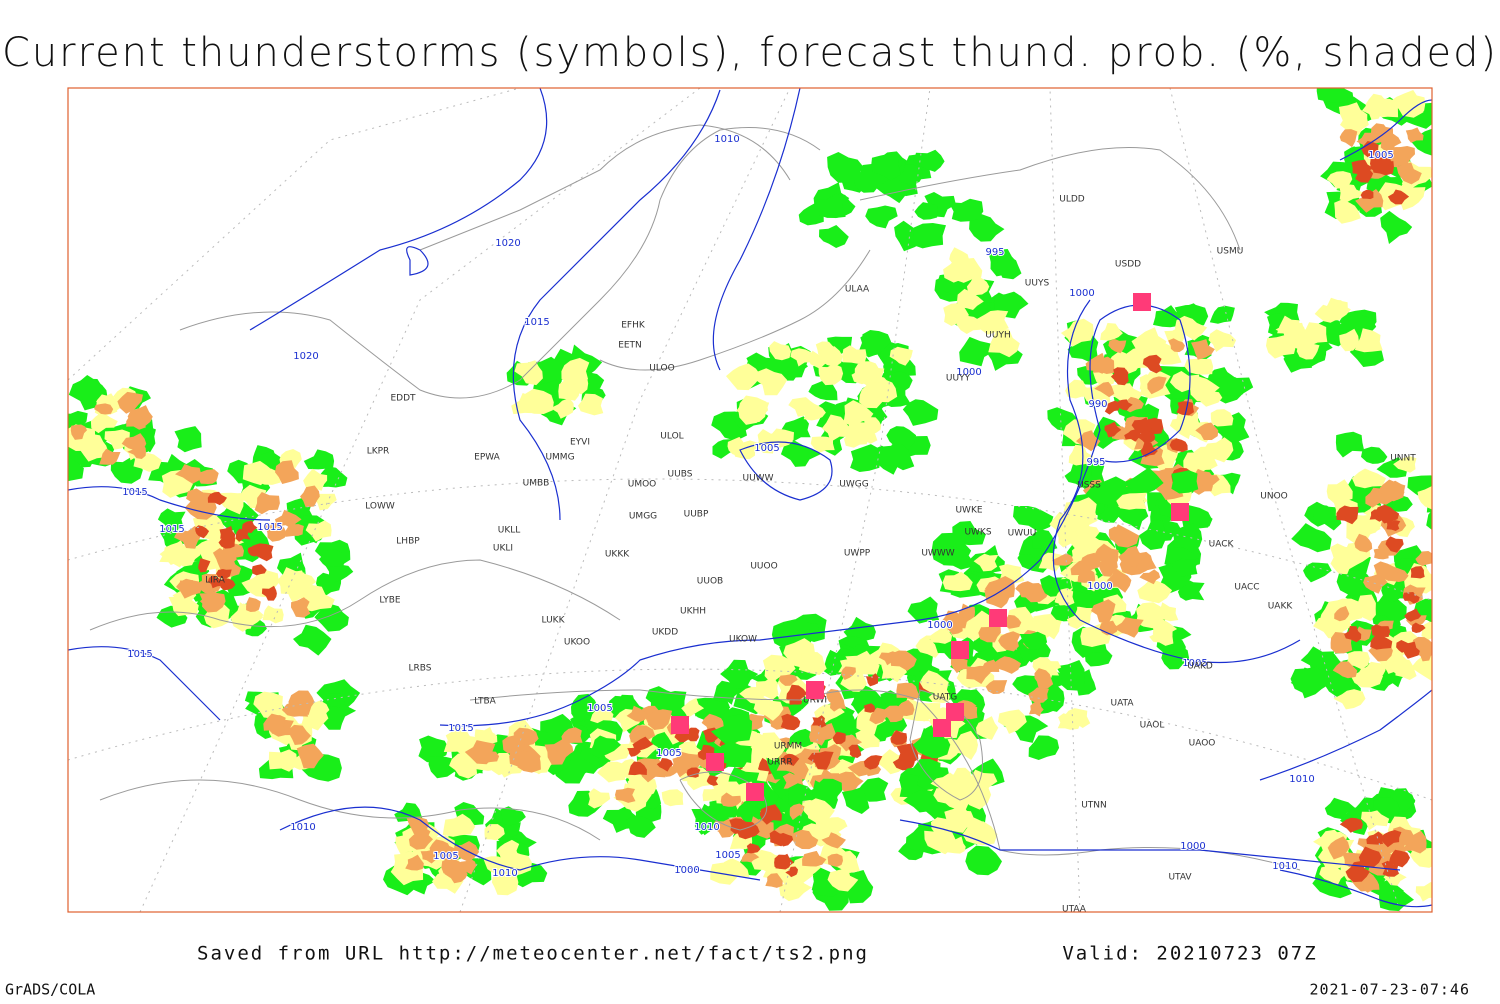  I want to click on station-label: UWGG, so click(853, 485).